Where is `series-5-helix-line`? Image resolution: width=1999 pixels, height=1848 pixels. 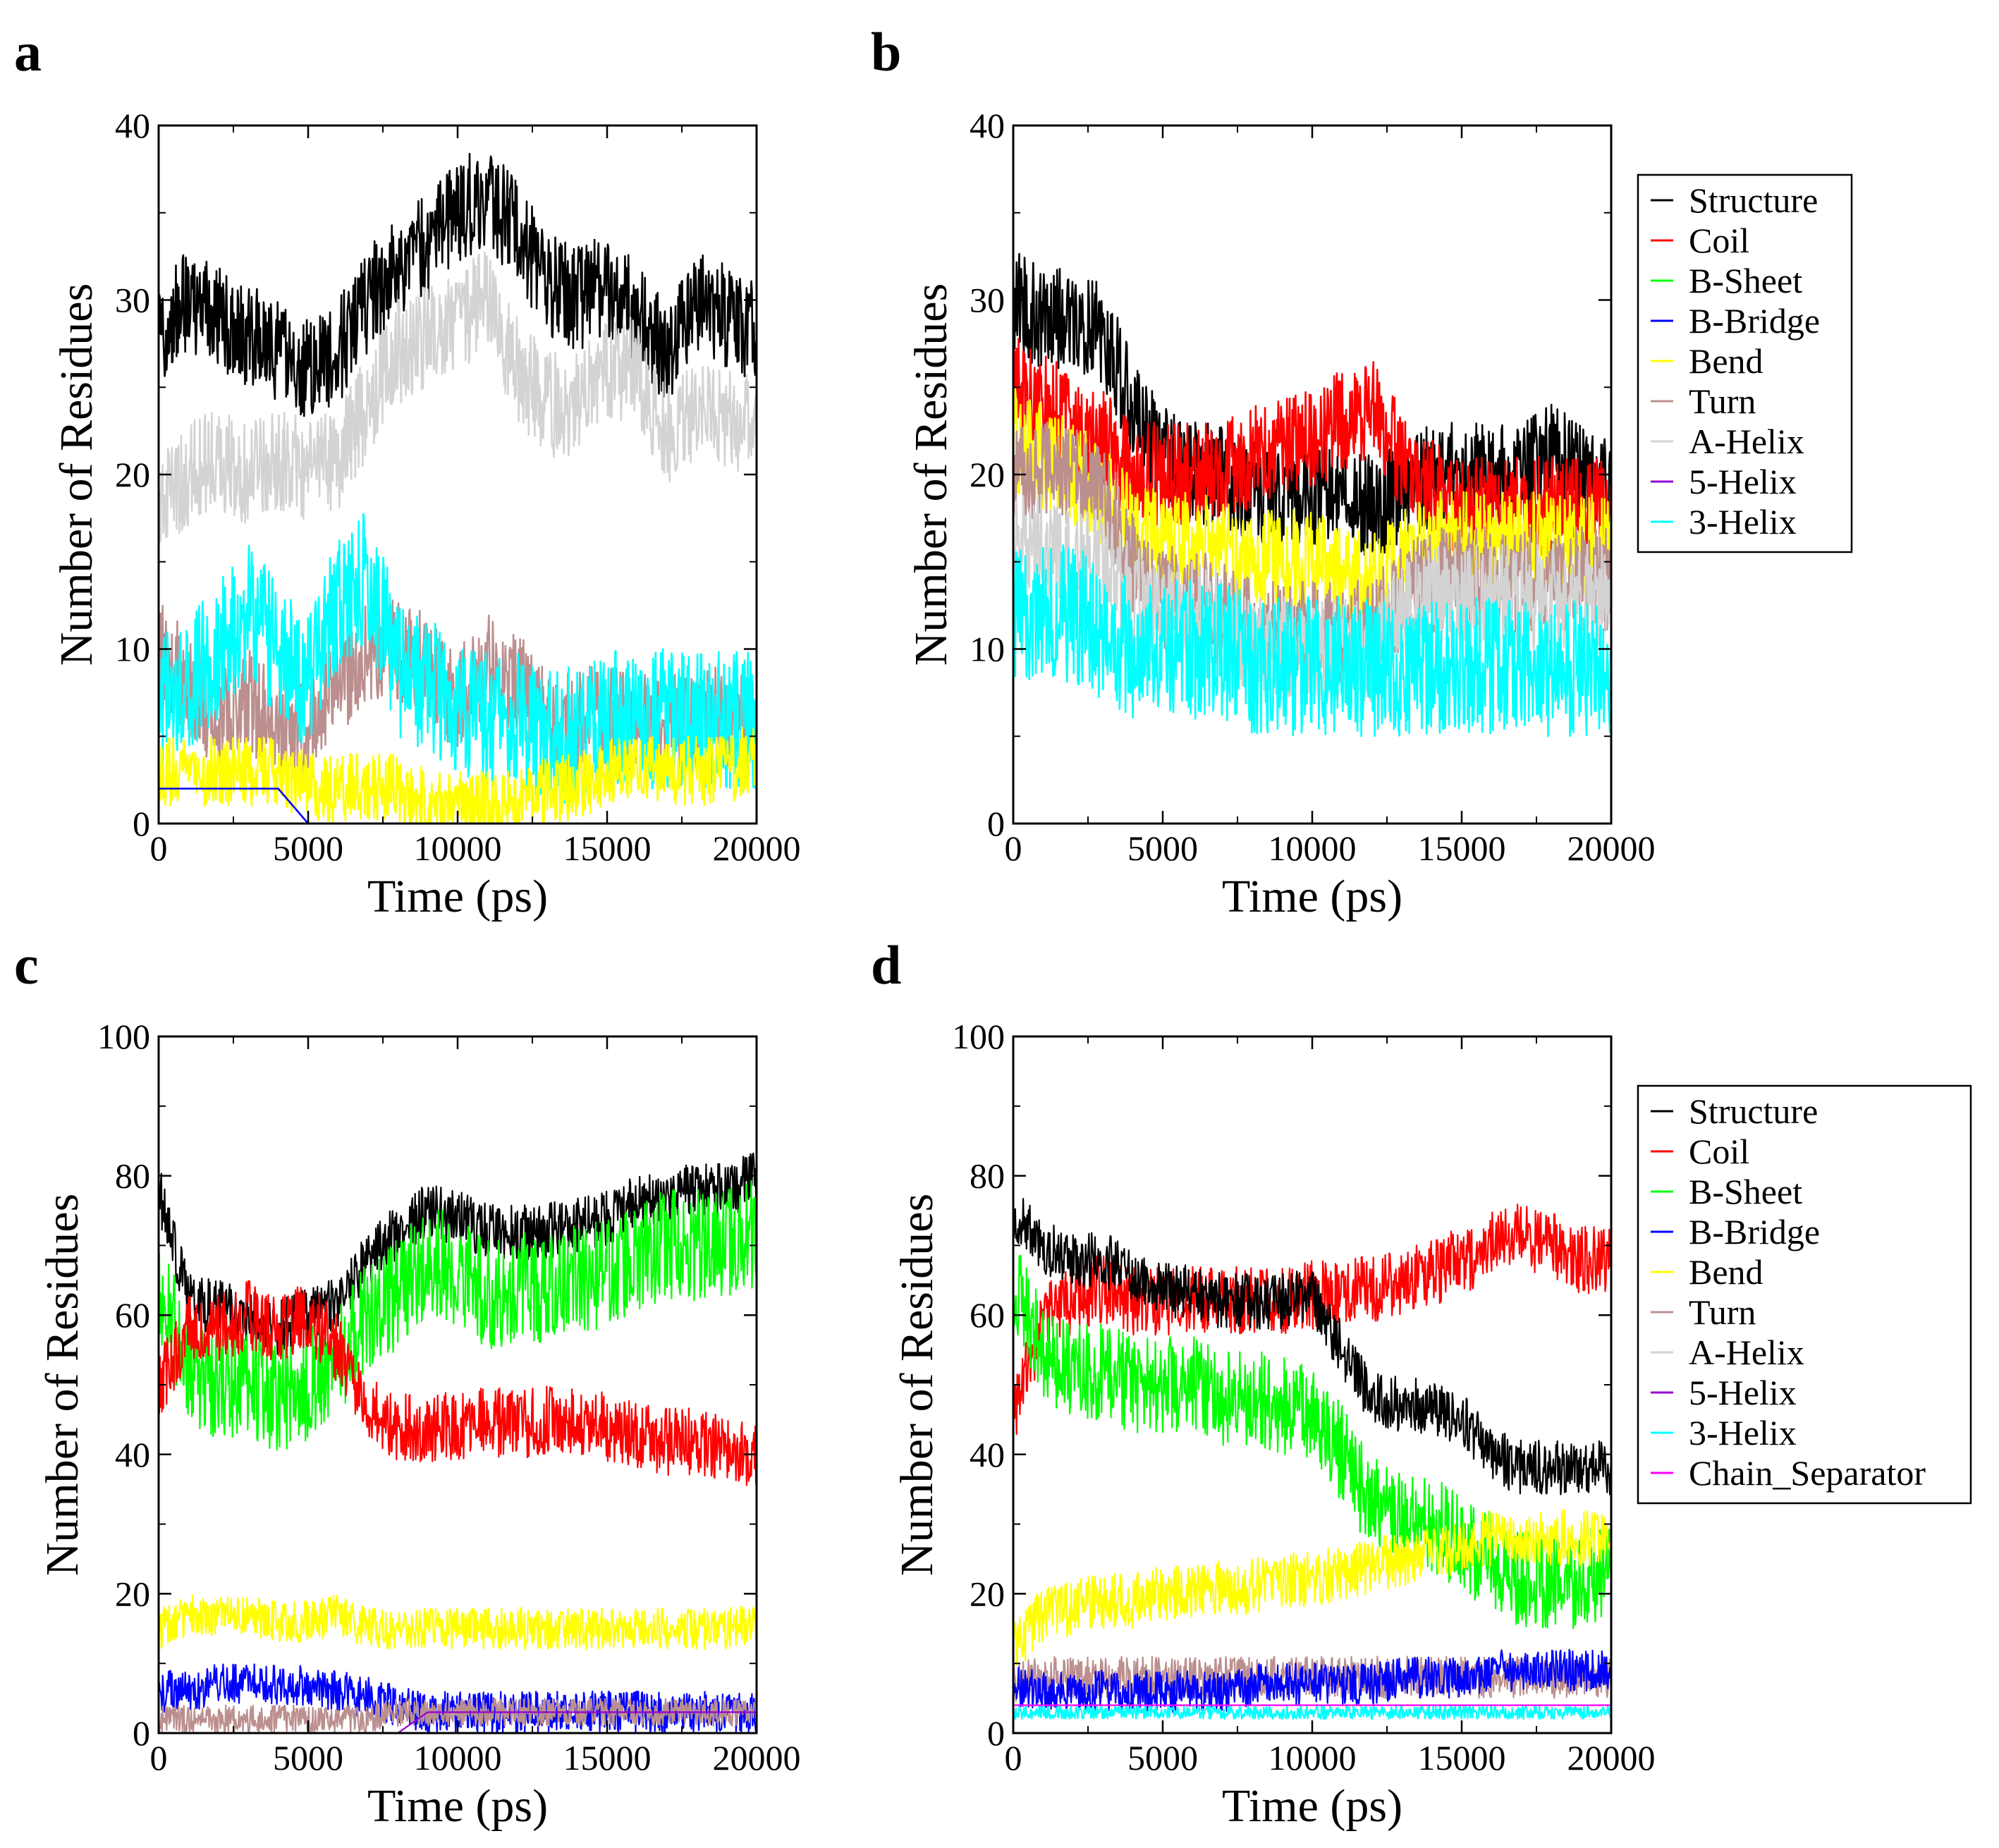 series-5-helix-line is located at coordinates (458, 1722).